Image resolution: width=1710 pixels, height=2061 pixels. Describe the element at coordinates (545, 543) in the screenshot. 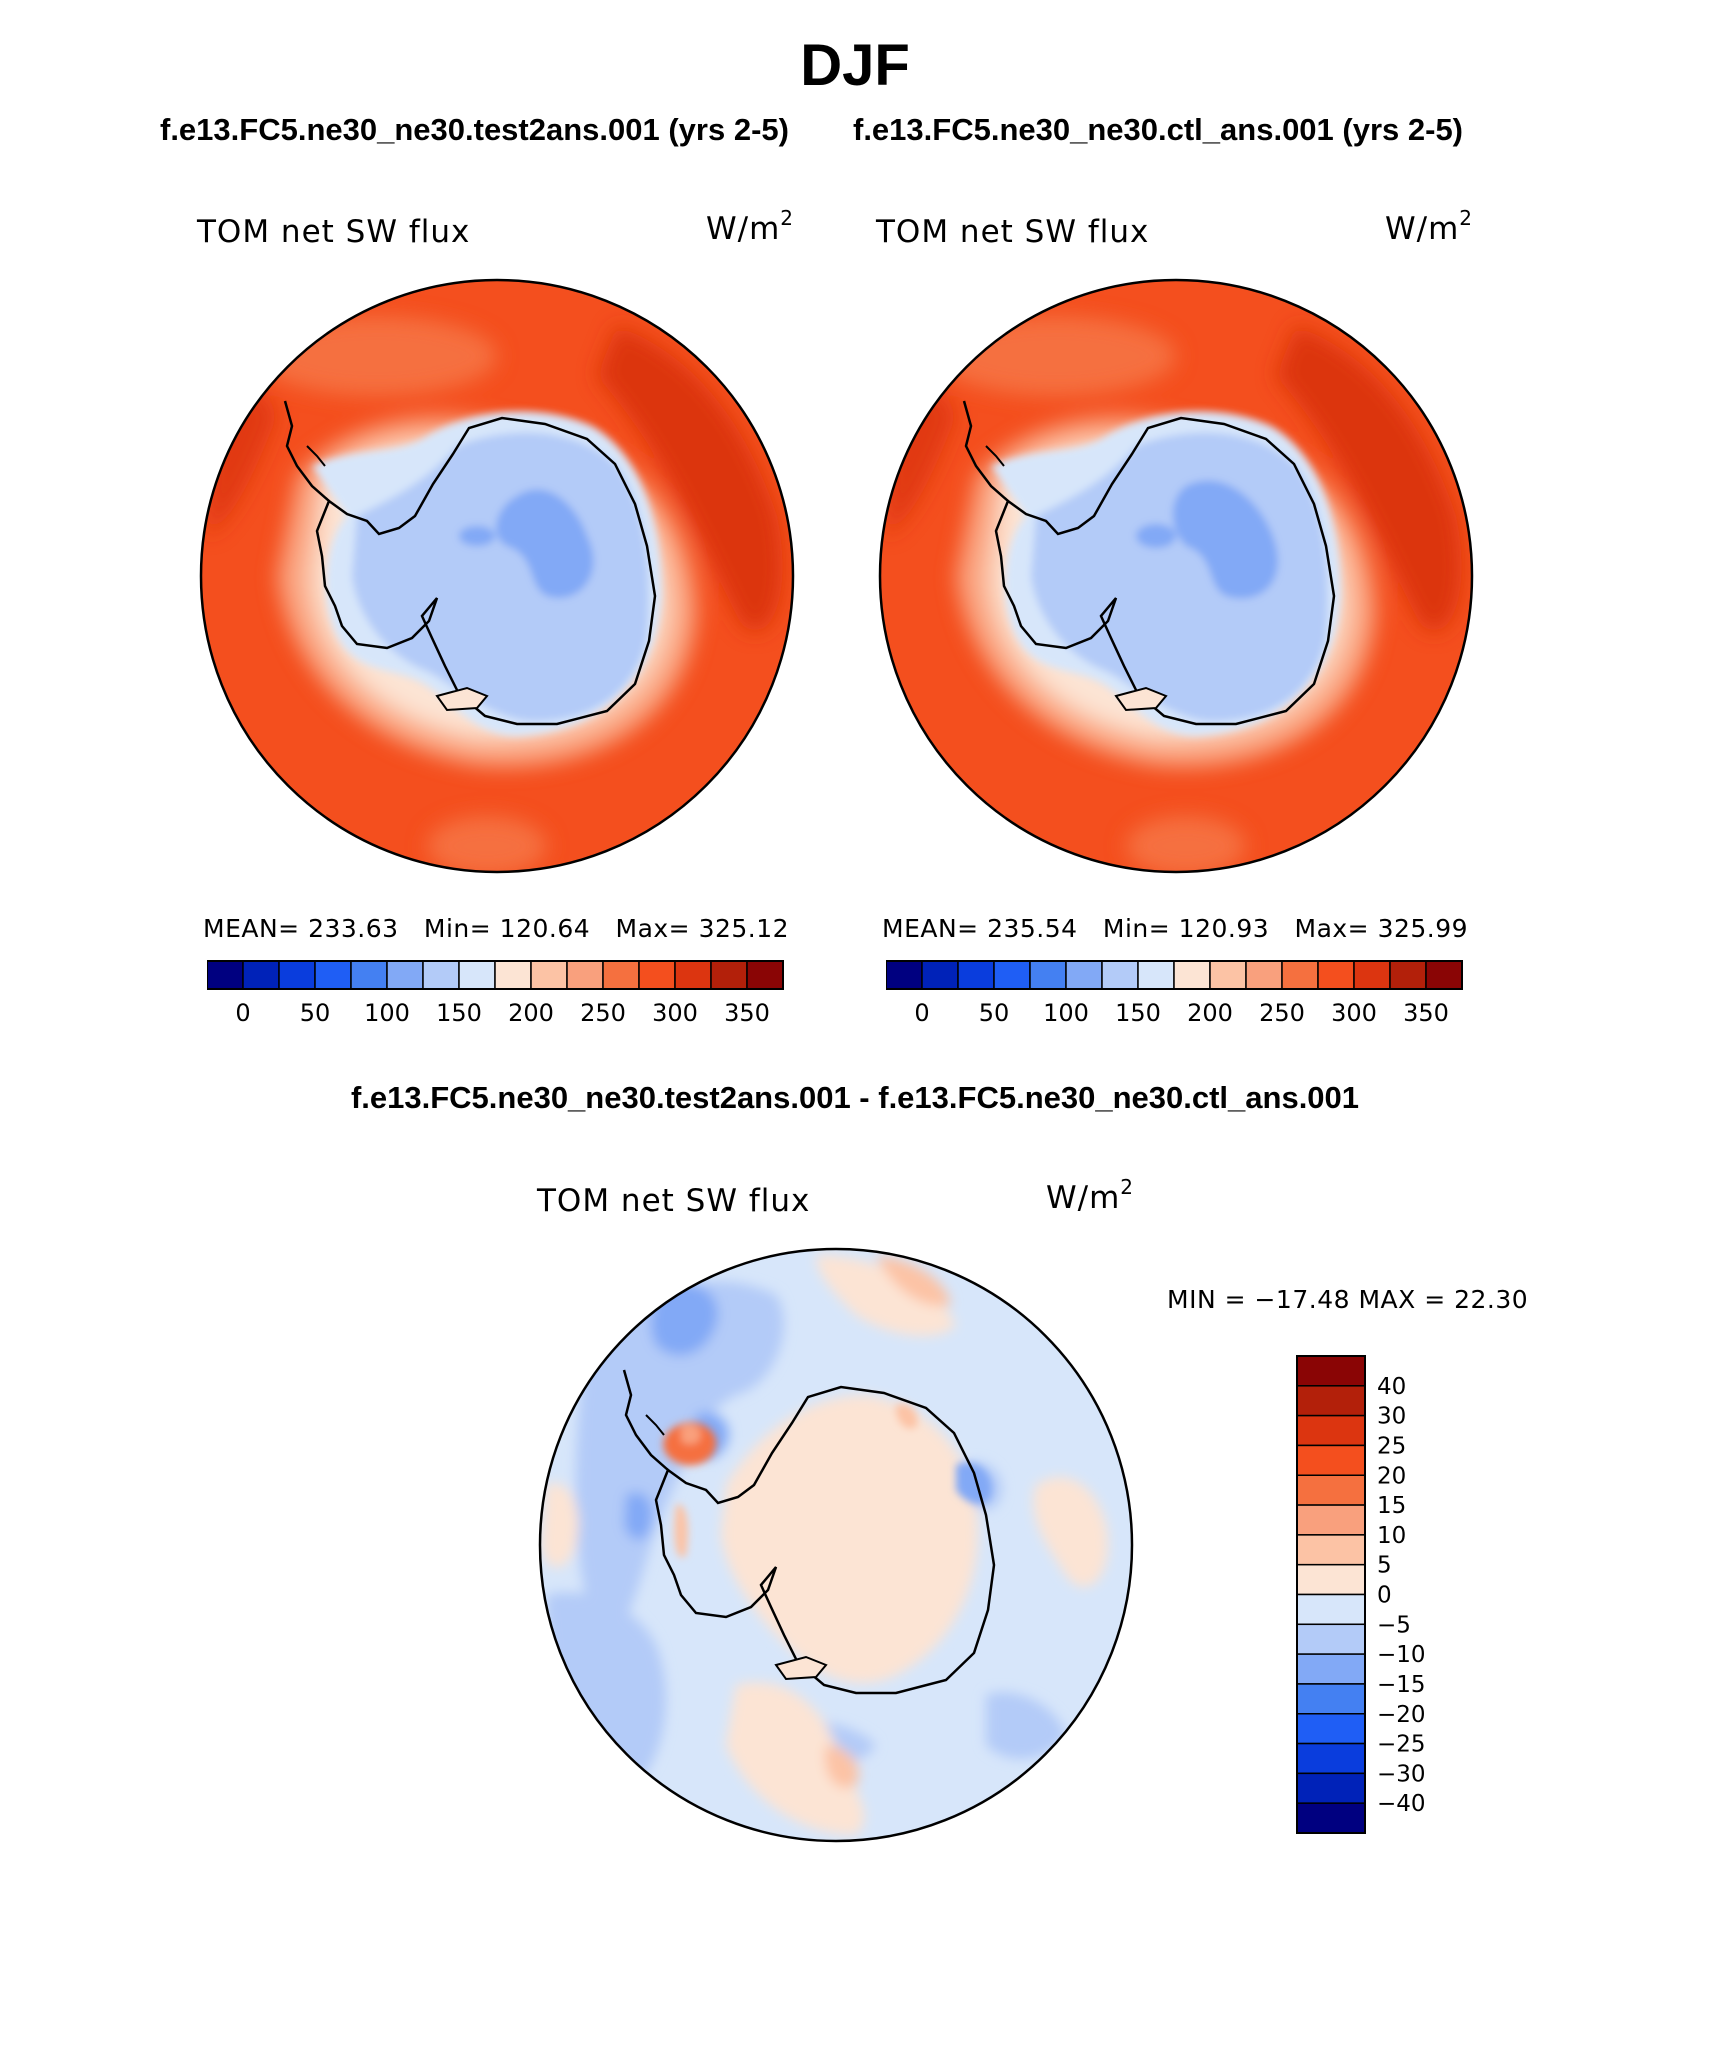

I see `land-dark` at that location.